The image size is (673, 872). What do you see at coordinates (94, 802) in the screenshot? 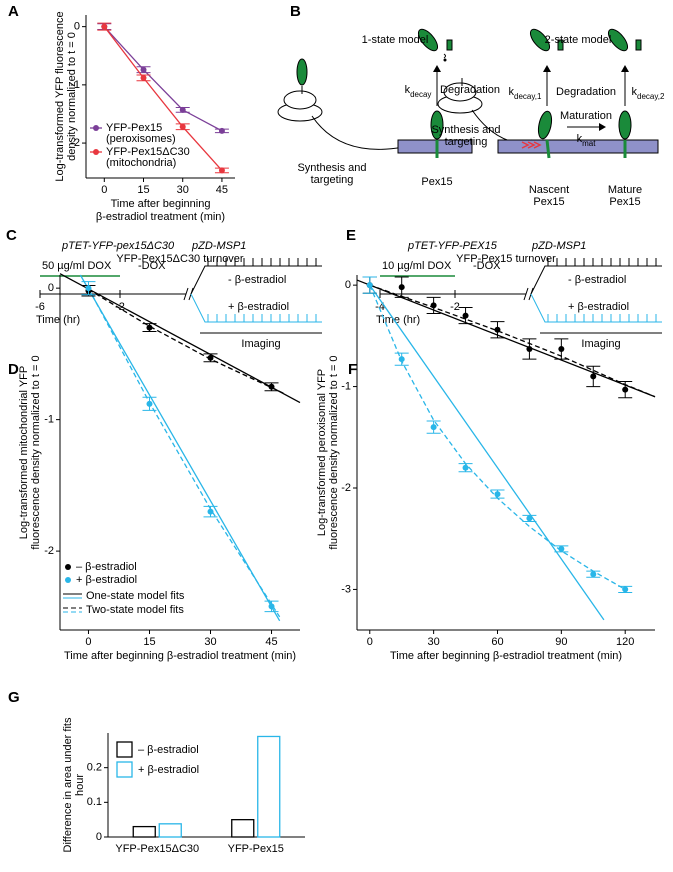
I see `label: 0.1` at bounding box center [94, 802].